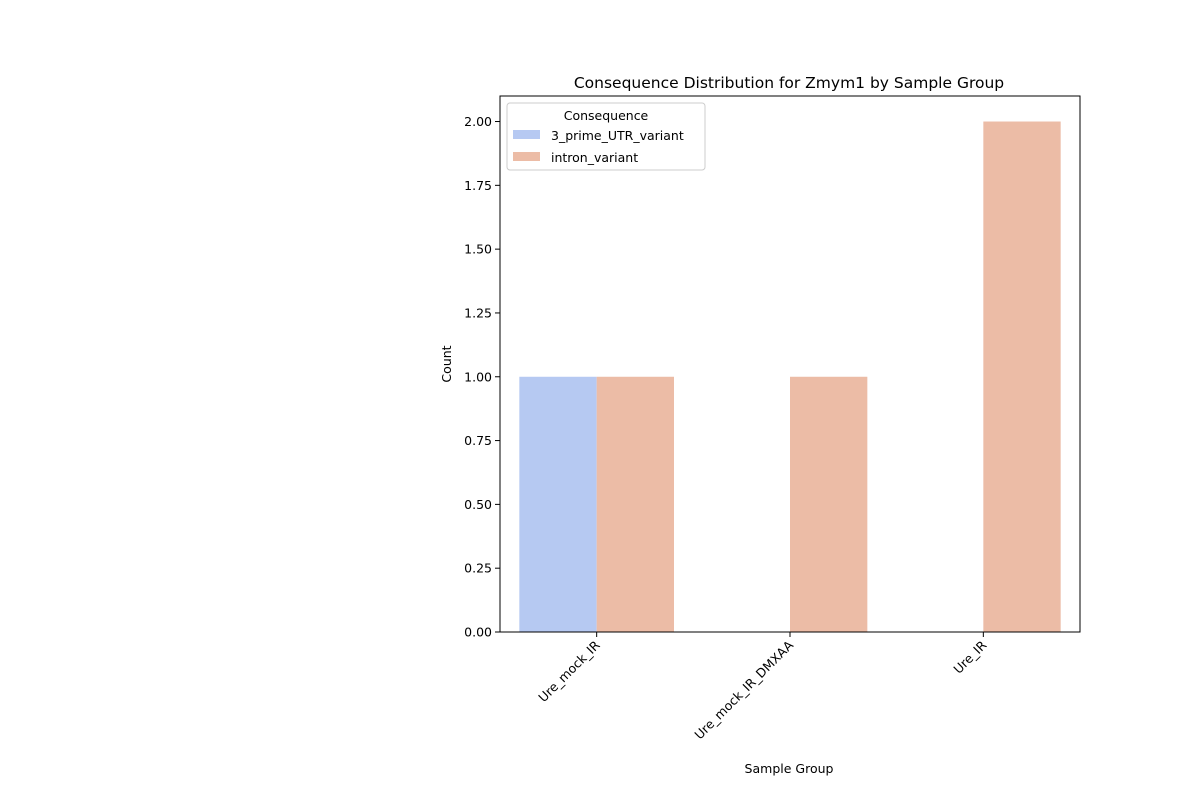  I want to click on x-tick-label: Ure_mock_IR_DMXAA, so click(743, 689).